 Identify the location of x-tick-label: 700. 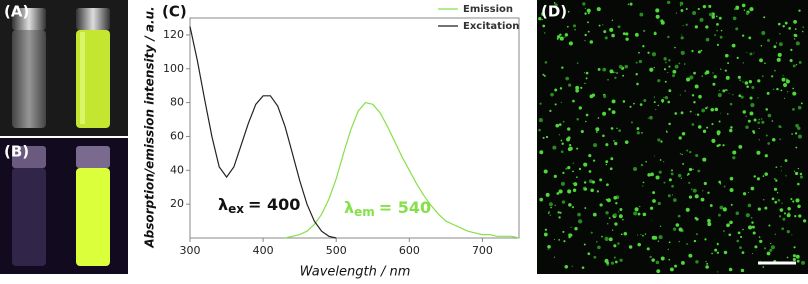
(482, 250).